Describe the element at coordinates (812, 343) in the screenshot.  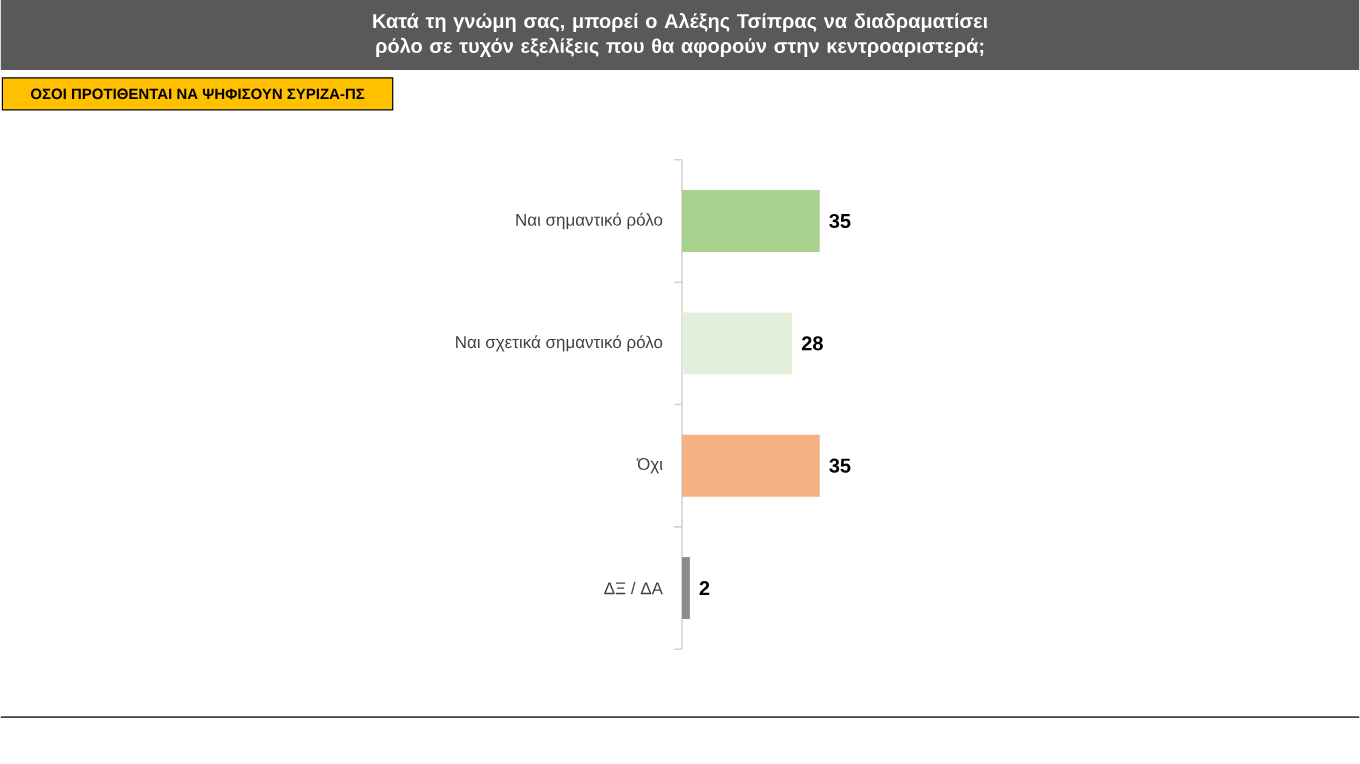
I see `data-label: 28` at that location.